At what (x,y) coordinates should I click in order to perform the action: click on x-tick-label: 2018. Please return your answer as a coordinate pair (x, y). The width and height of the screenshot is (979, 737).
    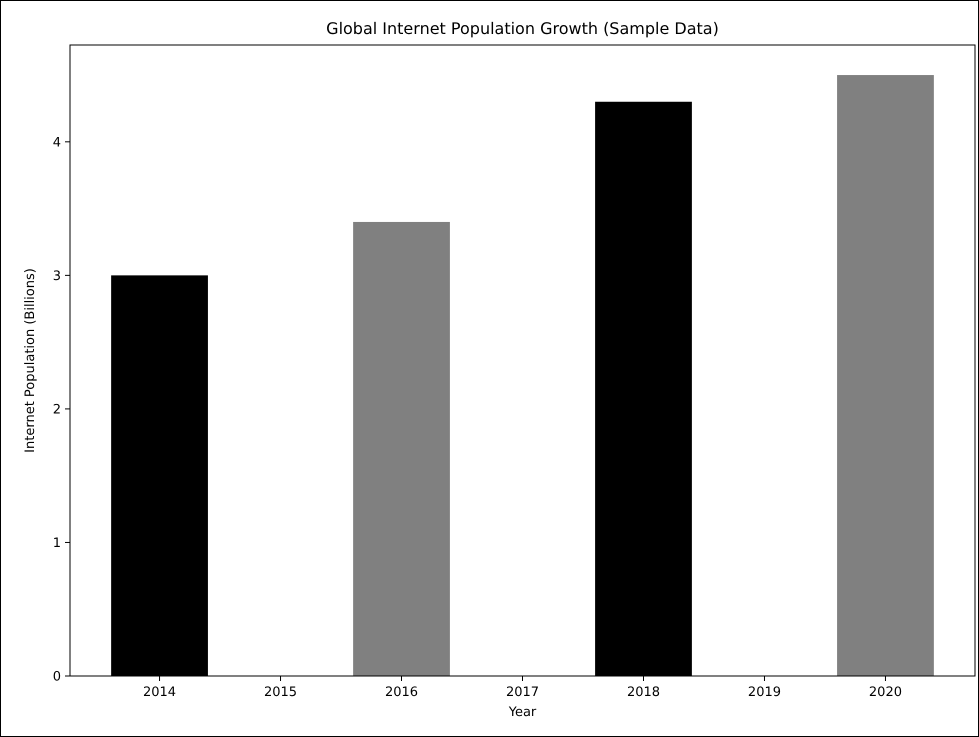
    Looking at the image, I should click on (643, 692).